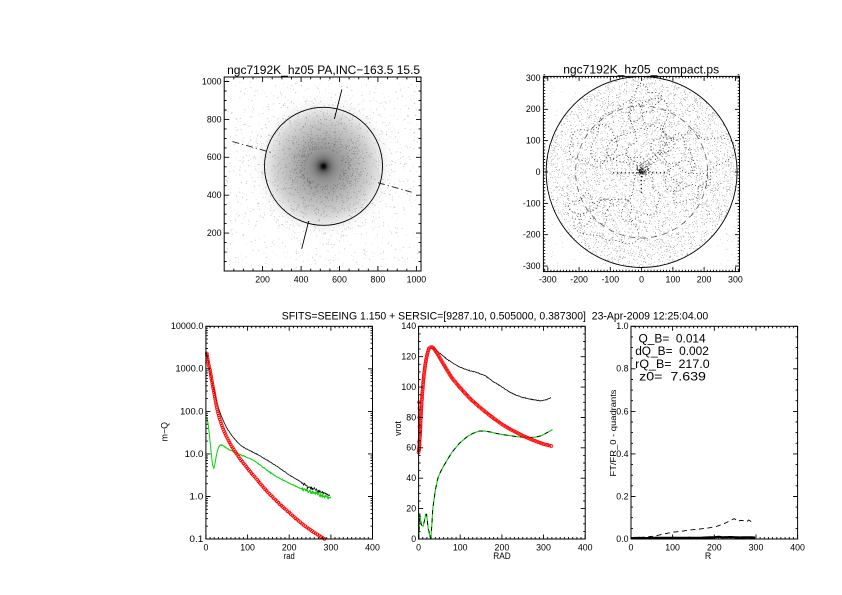  What do you see at coordinates (622, 411) in the screenshot?
I see `svg-text: 0.6` at bounding box center [622, 411].